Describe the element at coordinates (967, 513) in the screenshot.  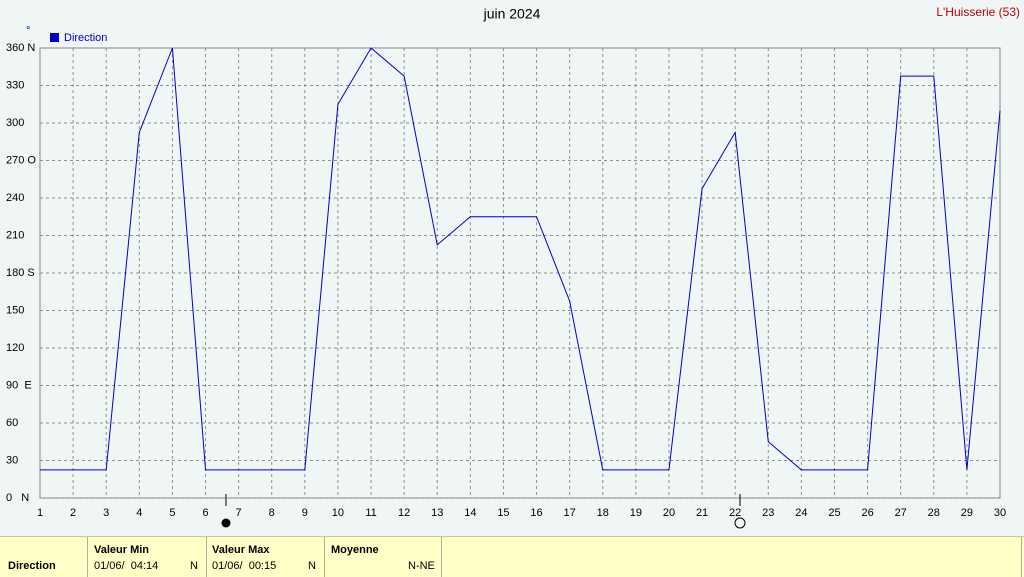
I see `x-tick-label: 29` at that location.